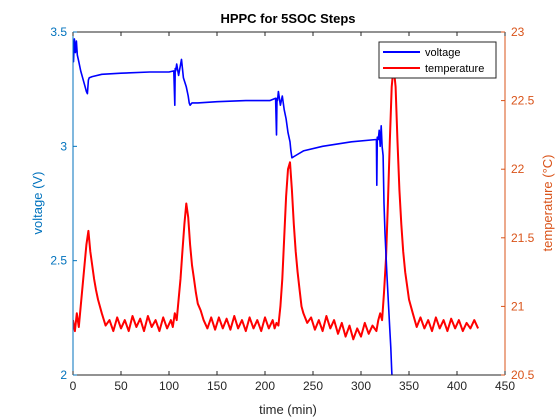  I want to click on x-tick-label: 250, so click(313, 386).